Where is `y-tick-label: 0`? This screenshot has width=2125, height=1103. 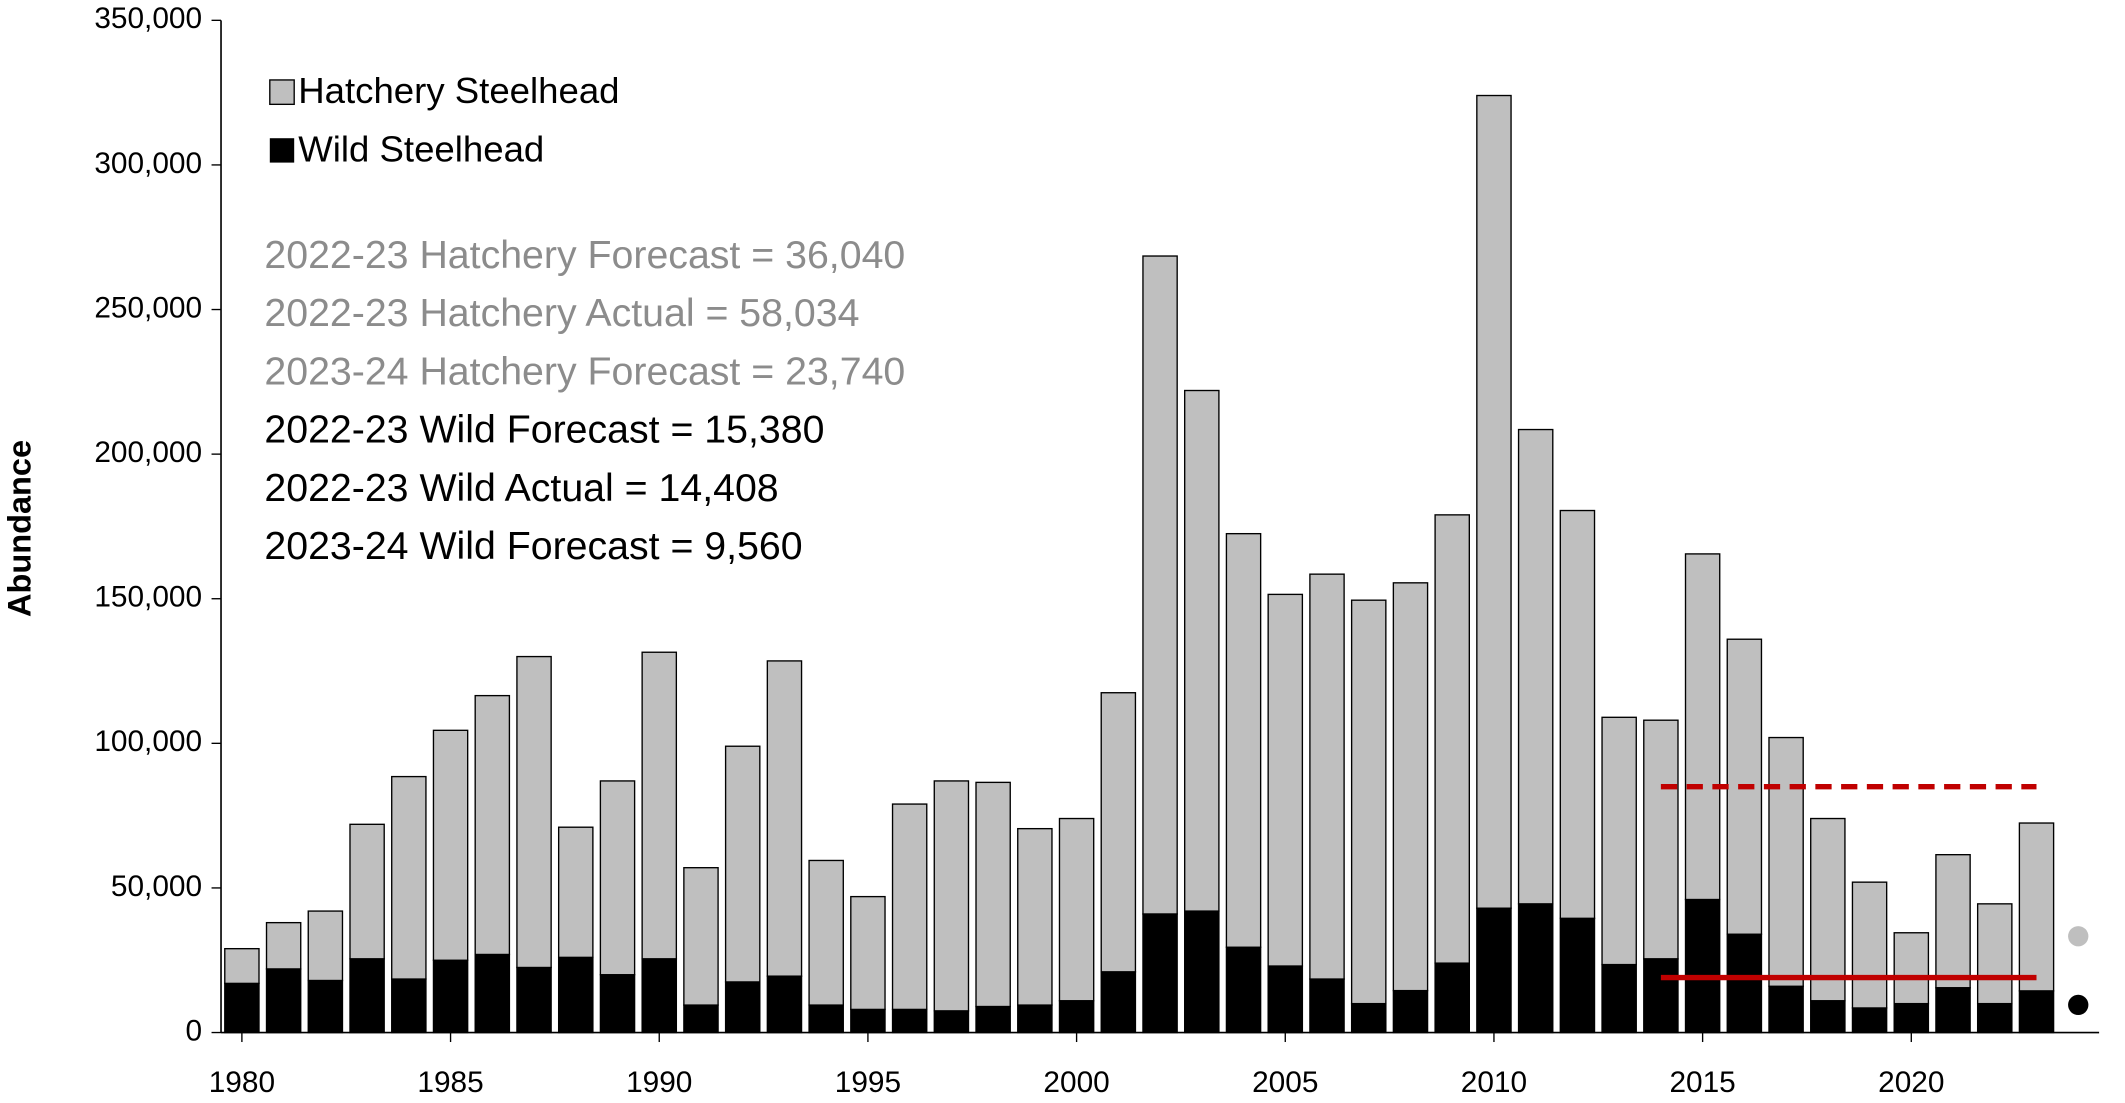 y-tick-label: 0 is located at coordinates (193, 1030).